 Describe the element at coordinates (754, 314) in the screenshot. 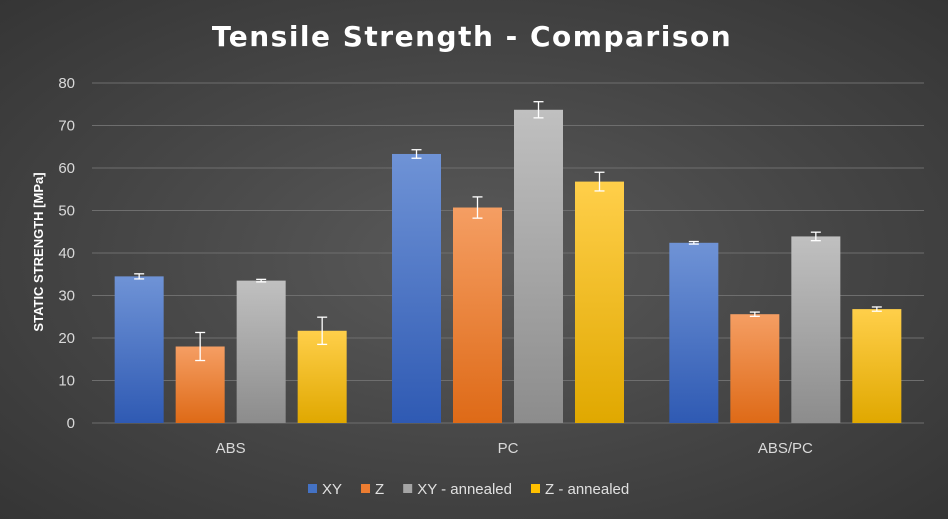

I see `error-bar-abs-pc-z` at that location.